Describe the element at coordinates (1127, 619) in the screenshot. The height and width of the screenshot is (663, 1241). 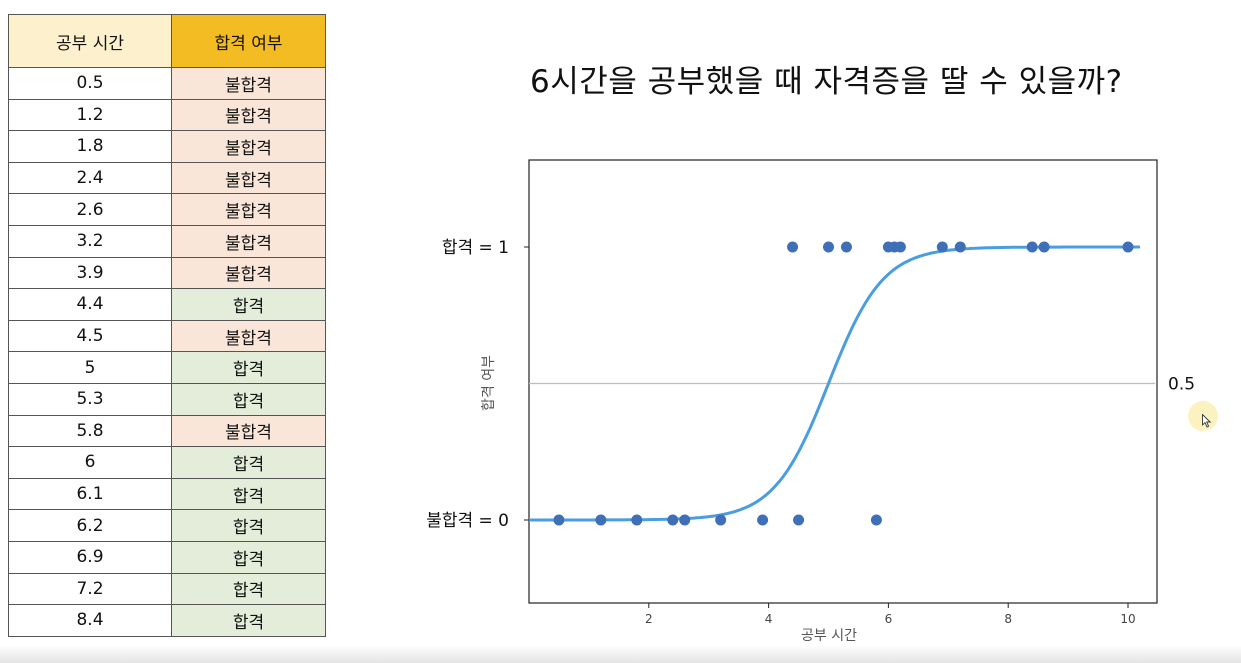
I see `x-tick-label: 10` at that location.